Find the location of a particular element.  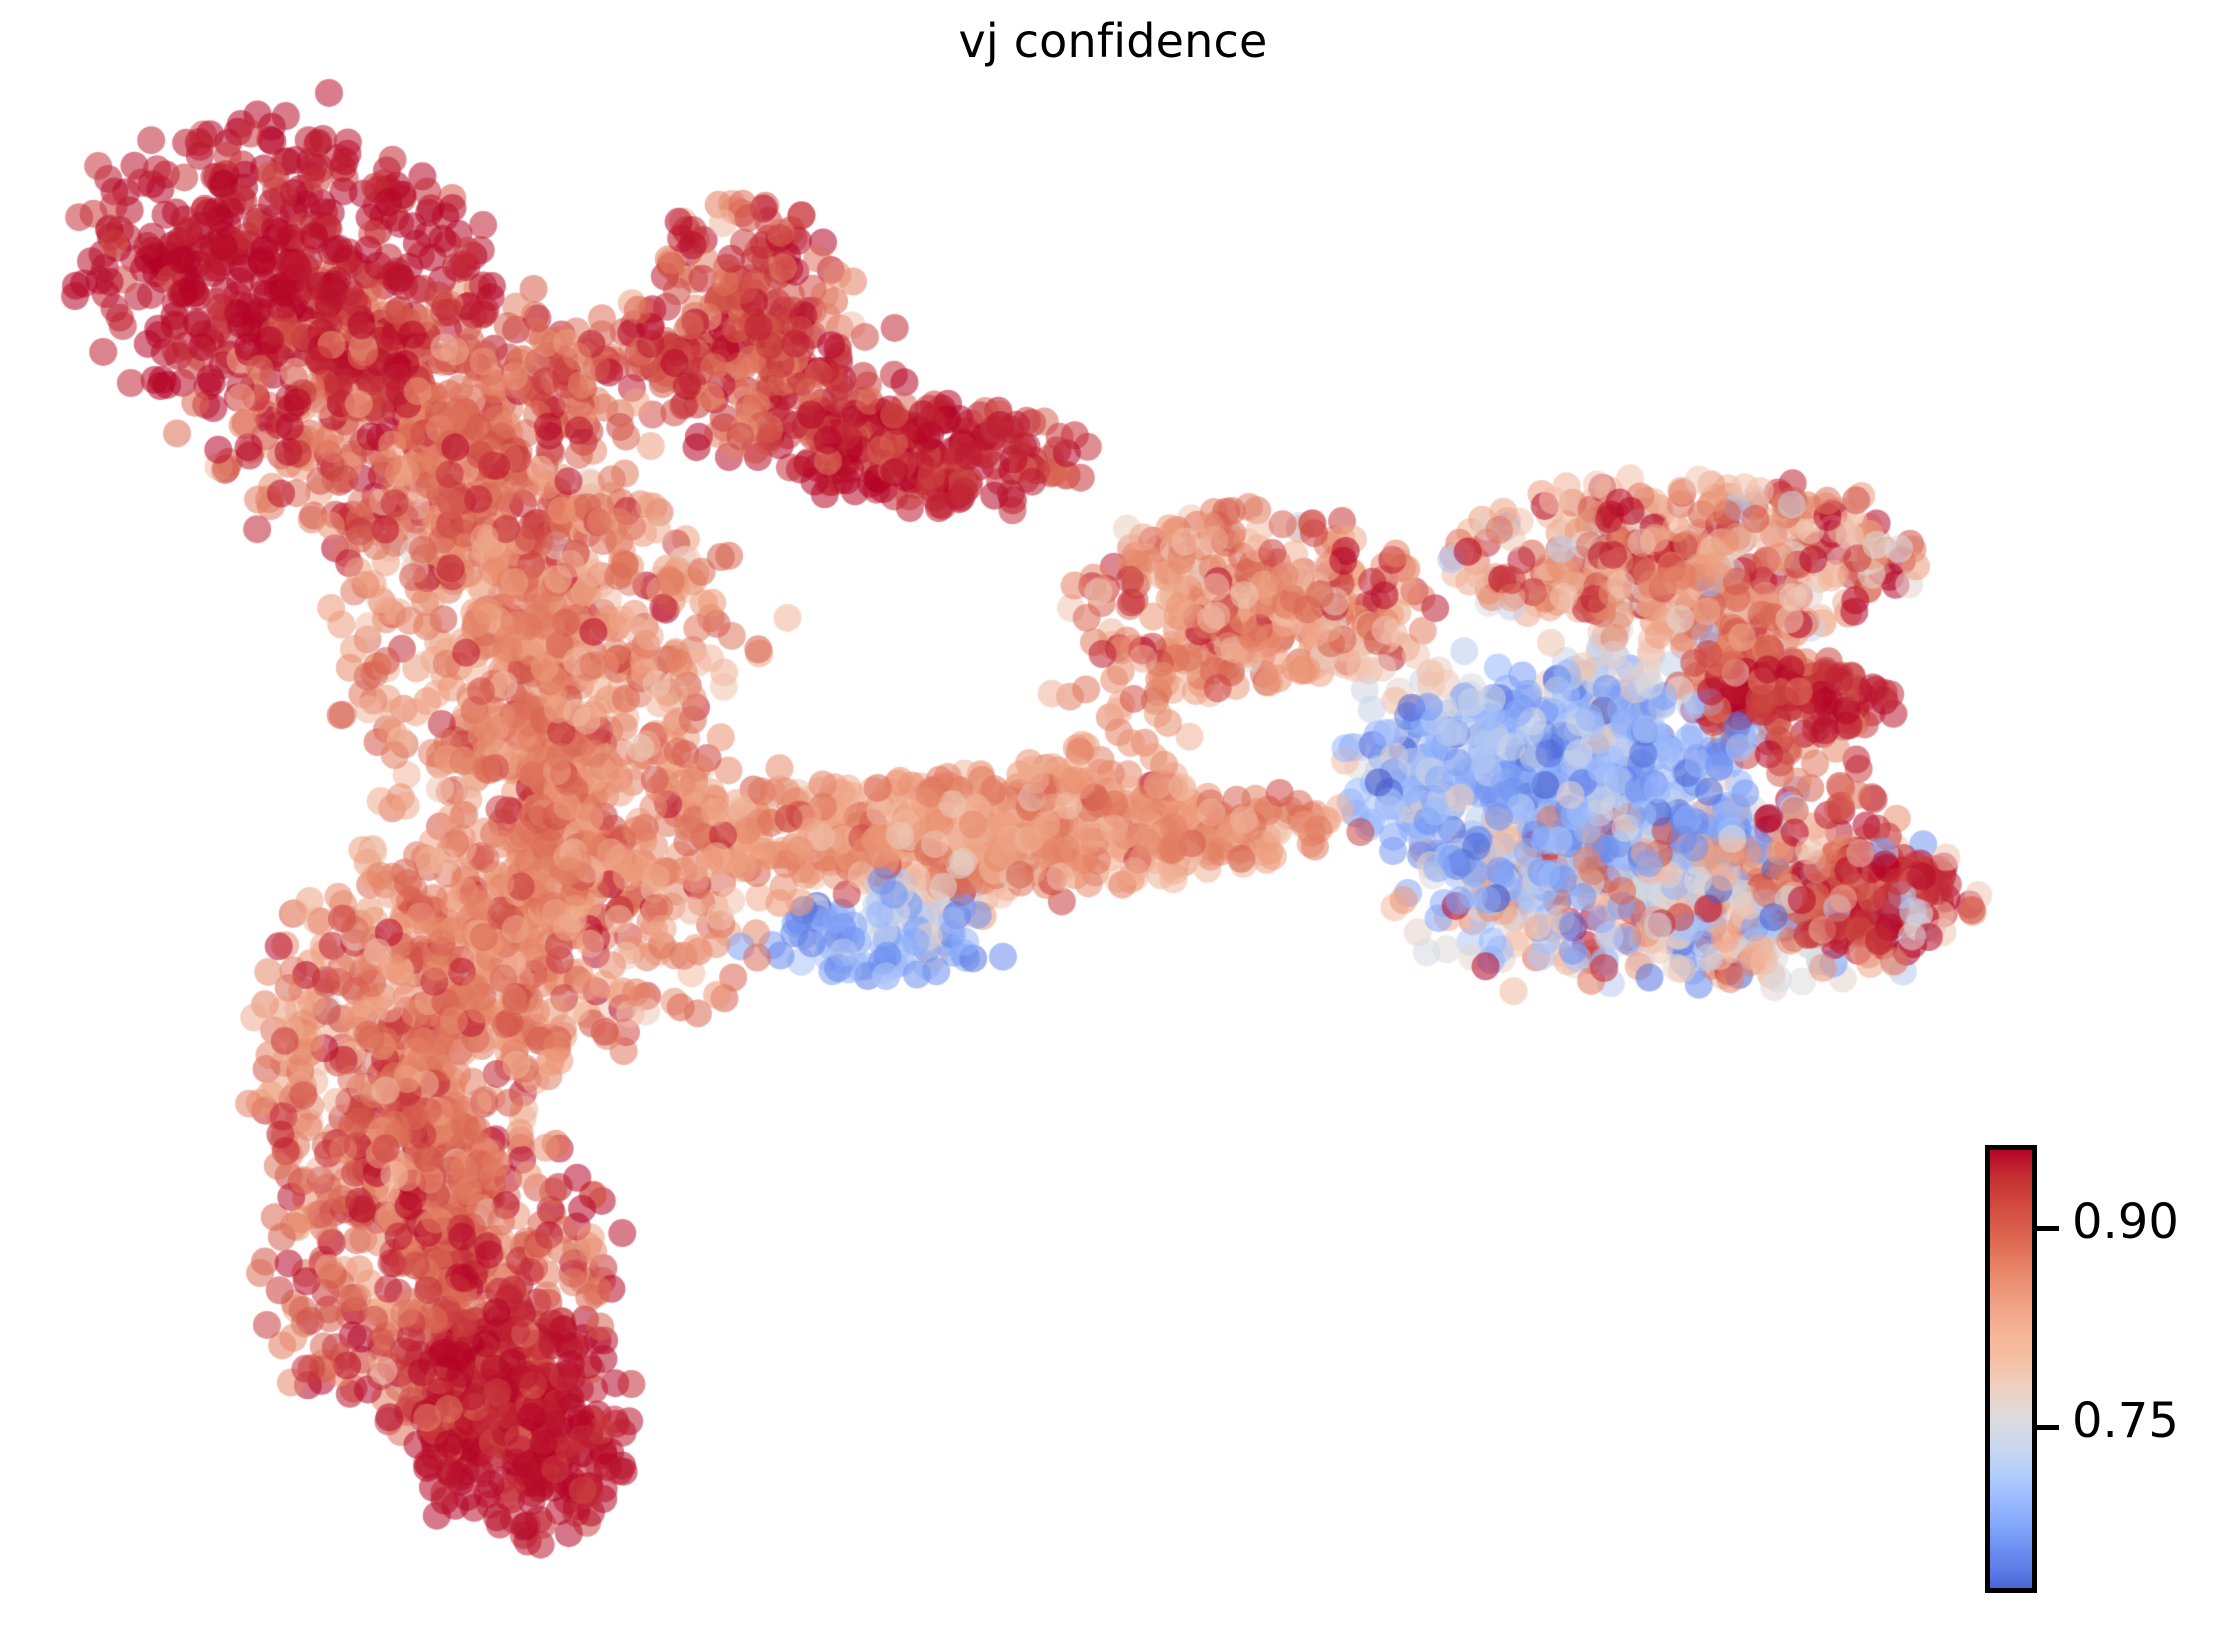

colorbar-tick-label-0: 0.90 is located at coordinates (2125, 1222).